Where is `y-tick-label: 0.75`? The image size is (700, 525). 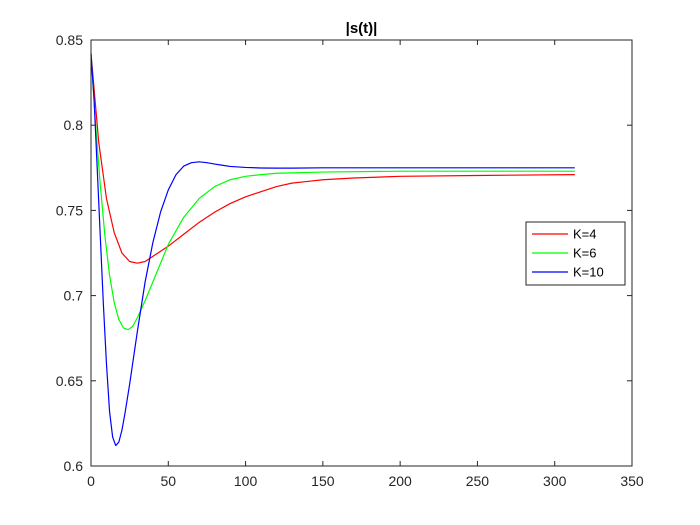 y-tick-label: 0.75 is located at coordinates (69, 210).